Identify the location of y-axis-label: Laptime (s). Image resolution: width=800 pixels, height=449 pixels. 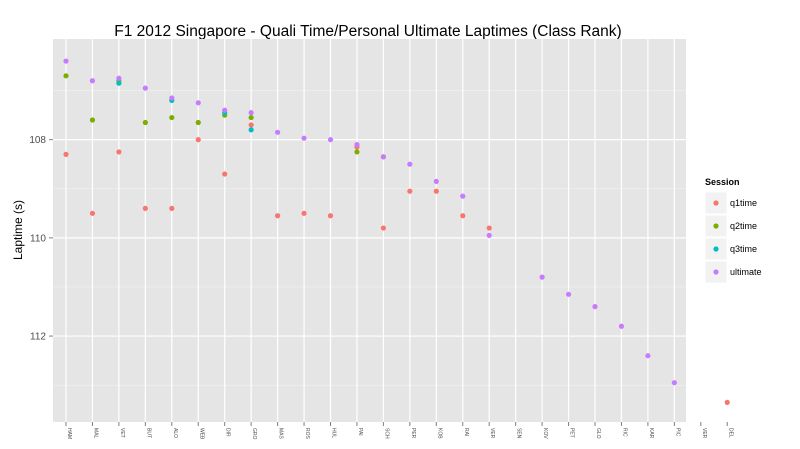
(18, 230).